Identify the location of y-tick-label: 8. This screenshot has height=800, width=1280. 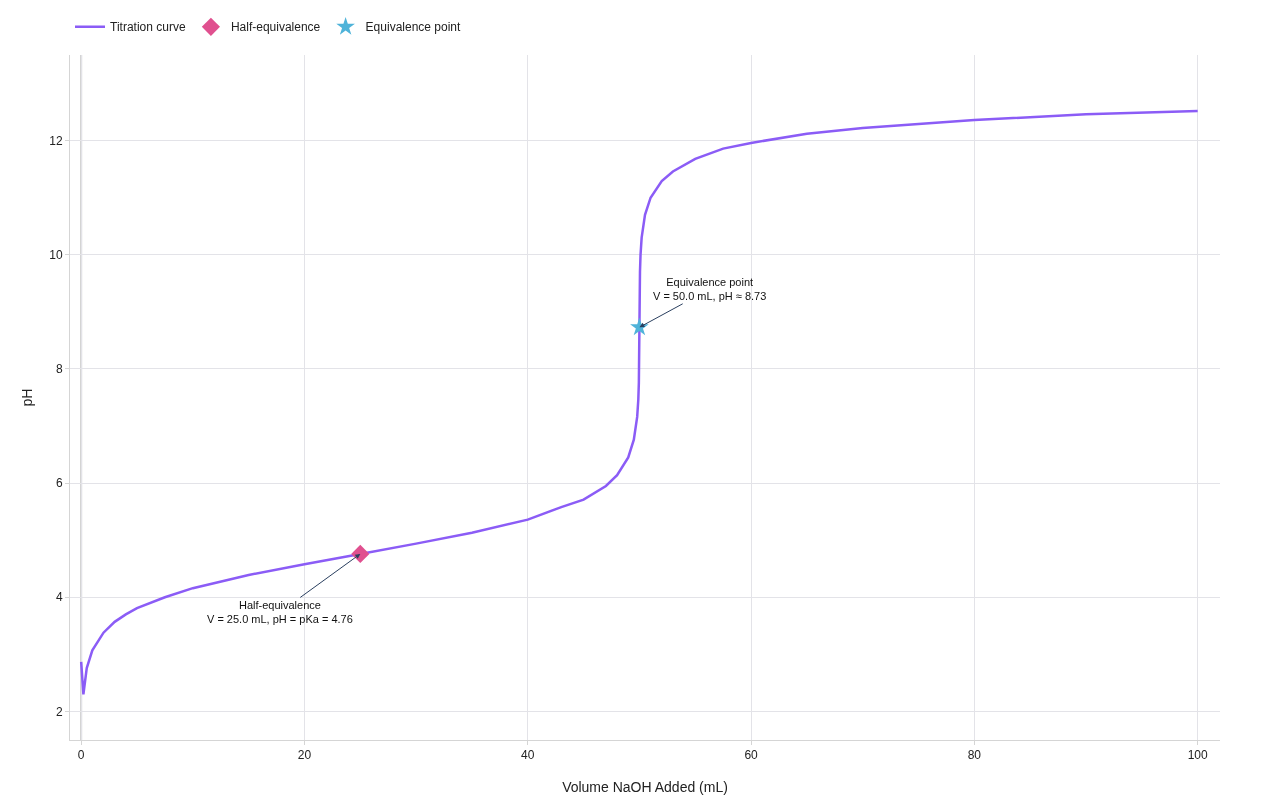
(59, 369).